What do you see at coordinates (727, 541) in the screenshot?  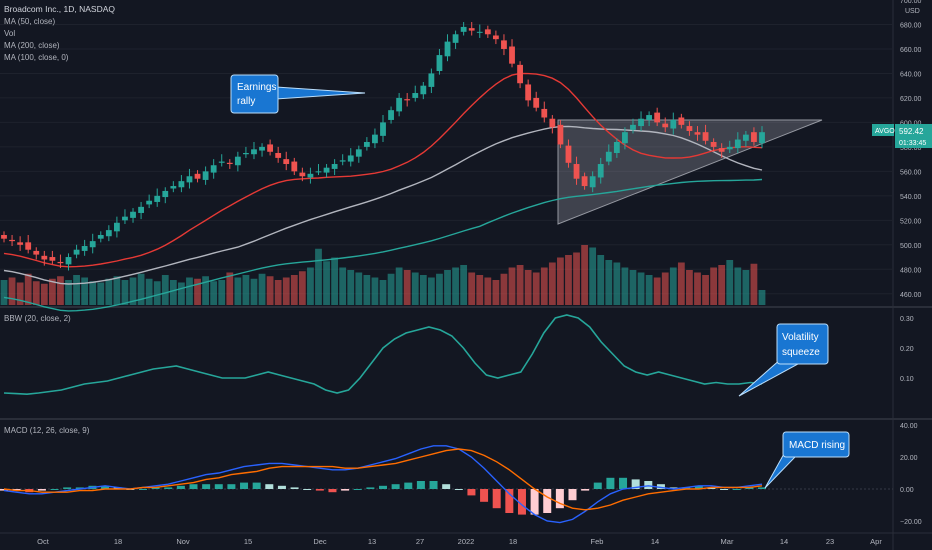 I see `time-tick-label: Mar` at bounding box center [727, 541].